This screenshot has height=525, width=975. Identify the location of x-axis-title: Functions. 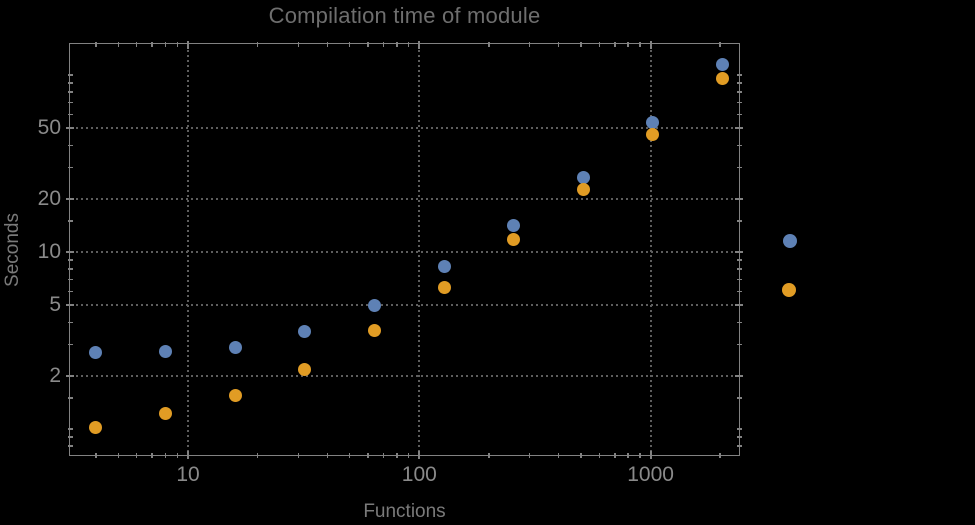
(404, 511).